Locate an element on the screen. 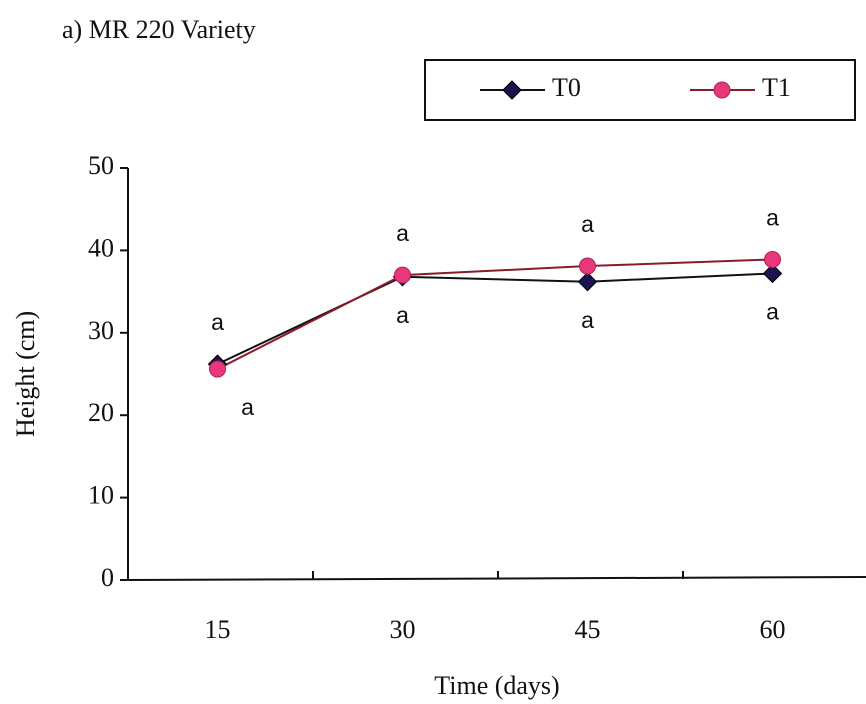  x-tick-label: 30 is located at coordinates (403, 629).